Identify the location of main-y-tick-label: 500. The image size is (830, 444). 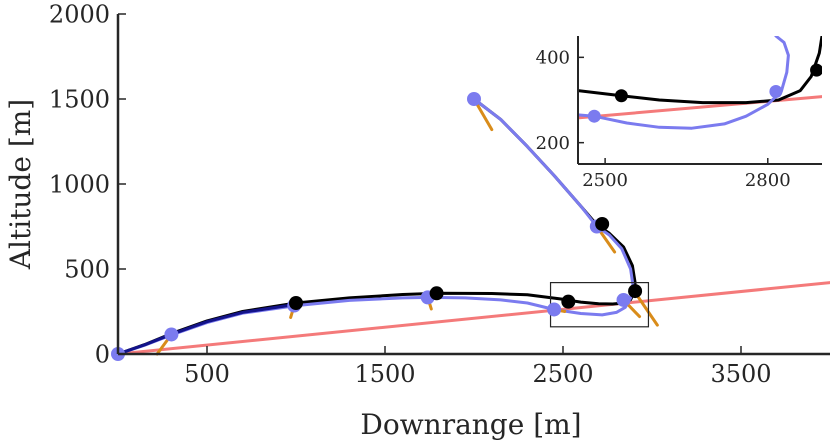
(87, 269).